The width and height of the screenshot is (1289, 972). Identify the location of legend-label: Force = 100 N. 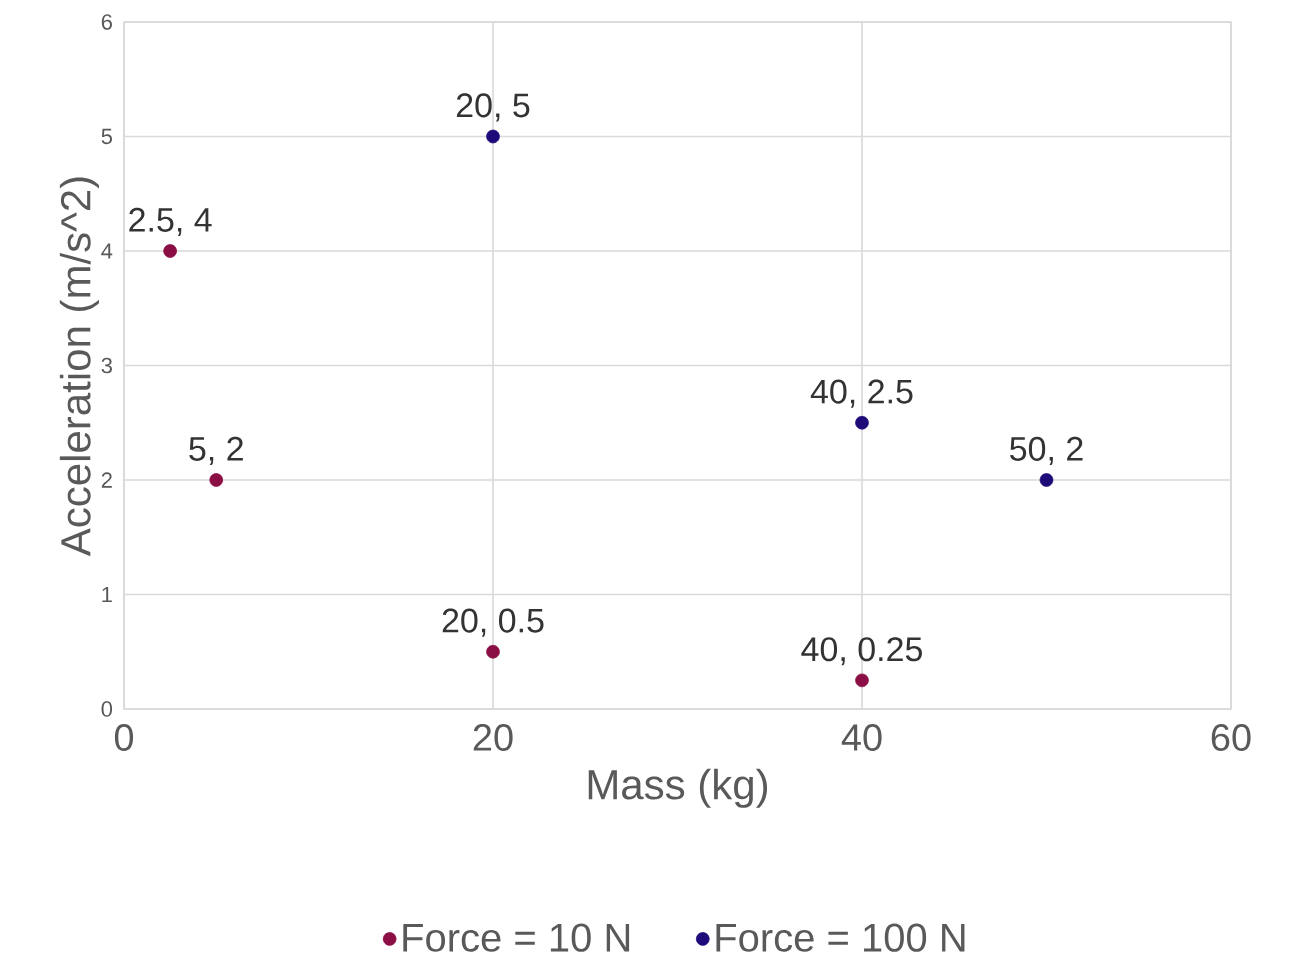
(840, 937).